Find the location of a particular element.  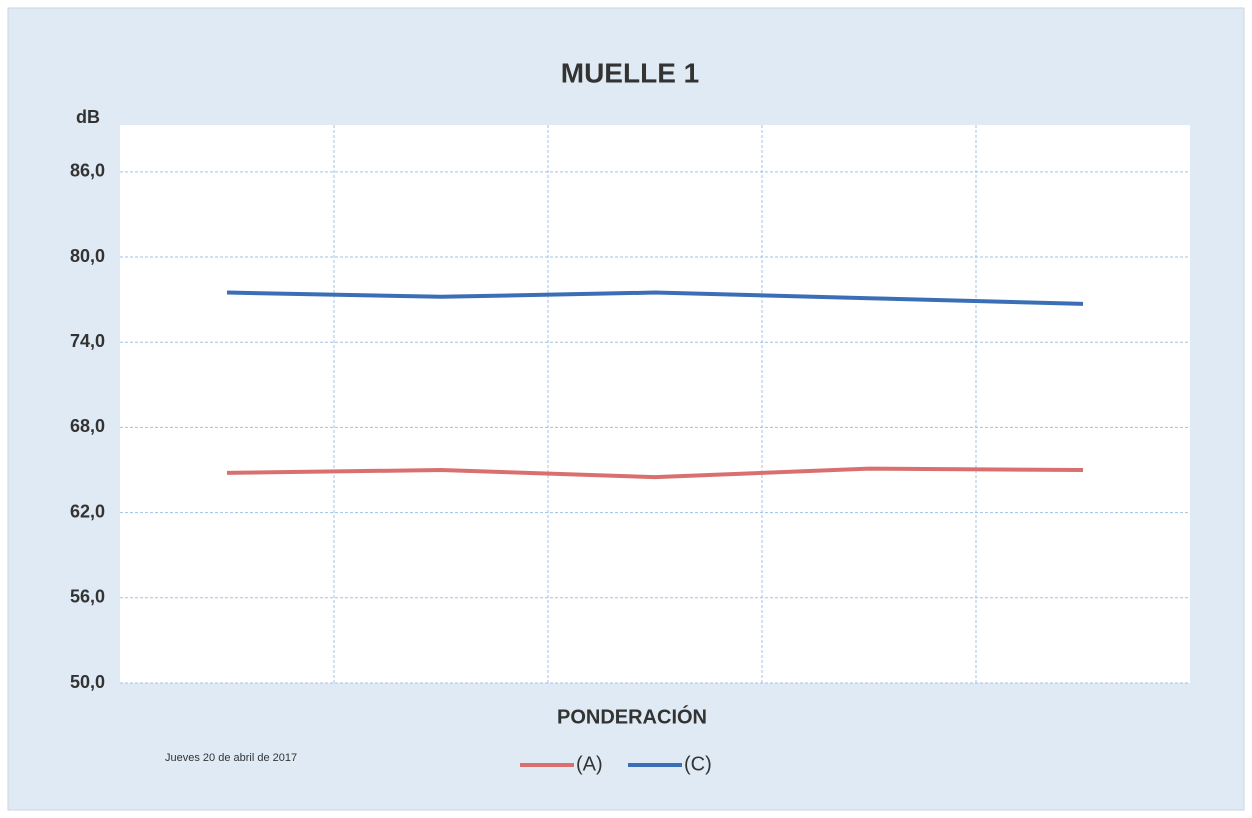

legend-label: (C) is located at coordinates (698, 764).